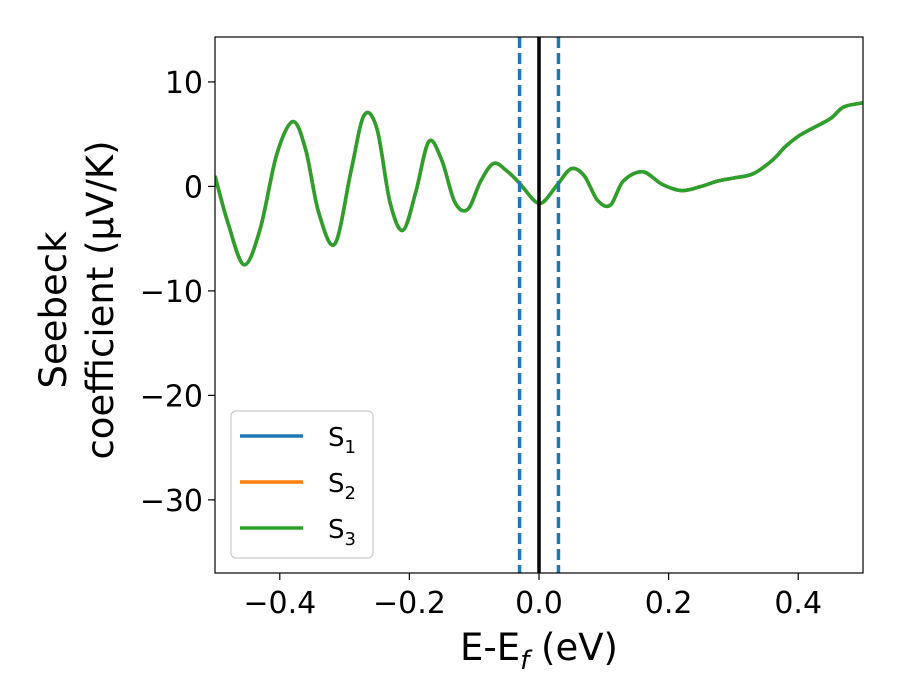  I want to click on y-tick-label: −10, so click(171, 292).